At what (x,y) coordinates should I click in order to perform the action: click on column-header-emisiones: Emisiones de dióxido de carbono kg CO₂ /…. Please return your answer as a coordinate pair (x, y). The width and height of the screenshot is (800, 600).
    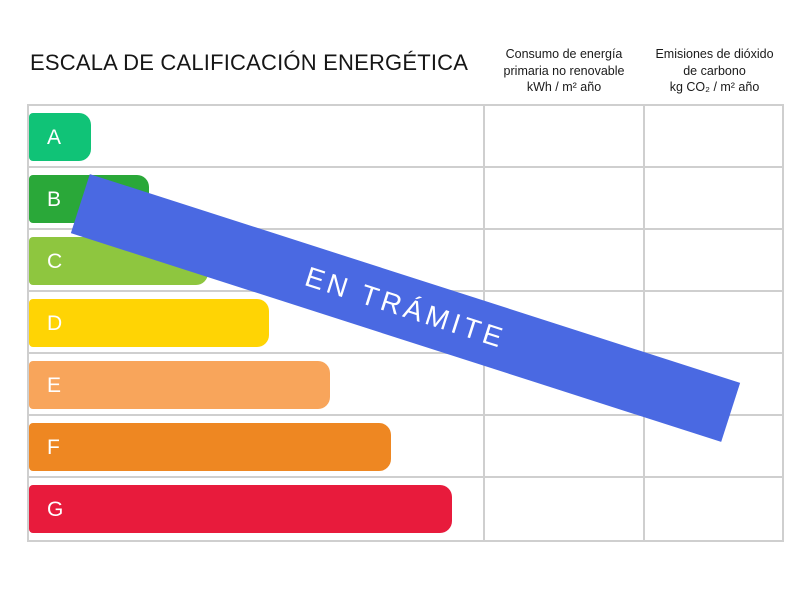
    Looking at the image, I should click on (714, 71).